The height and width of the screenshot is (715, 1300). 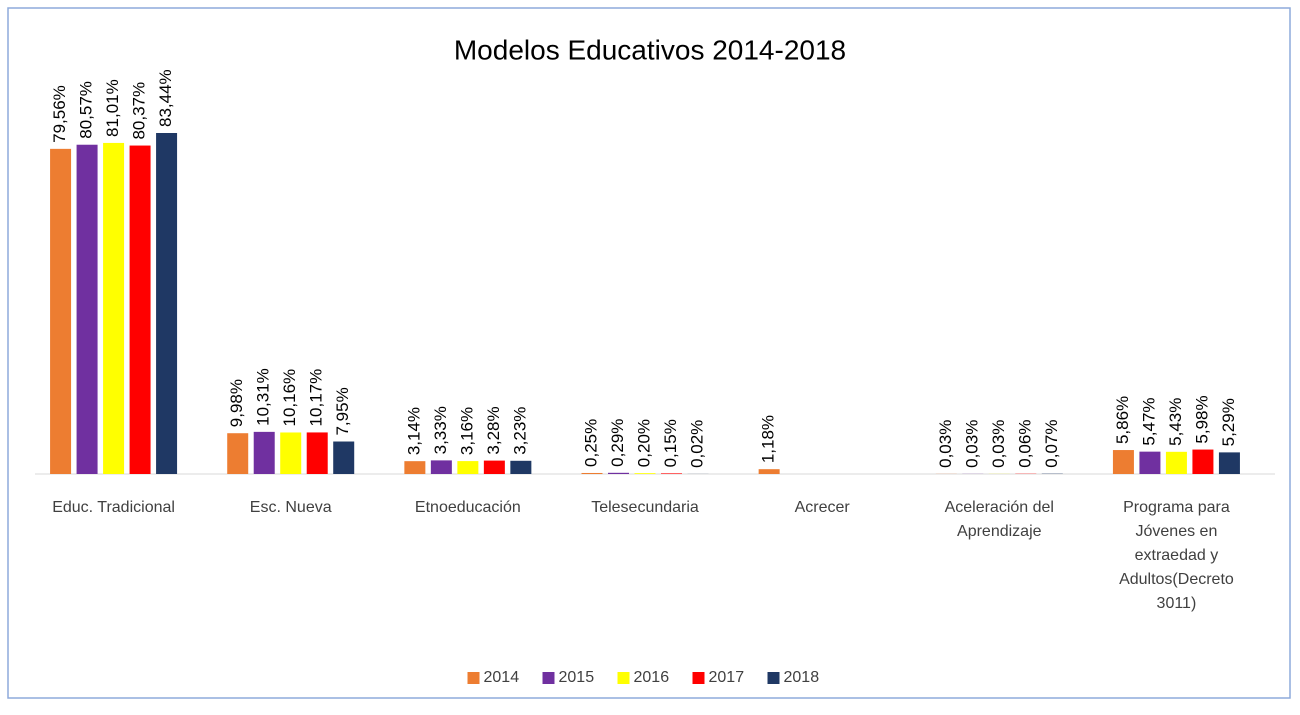 What do you see at coordinates (139, 111) in the screenshot?
I see `data-label: 80,37%` at bounding box center [139, 111].